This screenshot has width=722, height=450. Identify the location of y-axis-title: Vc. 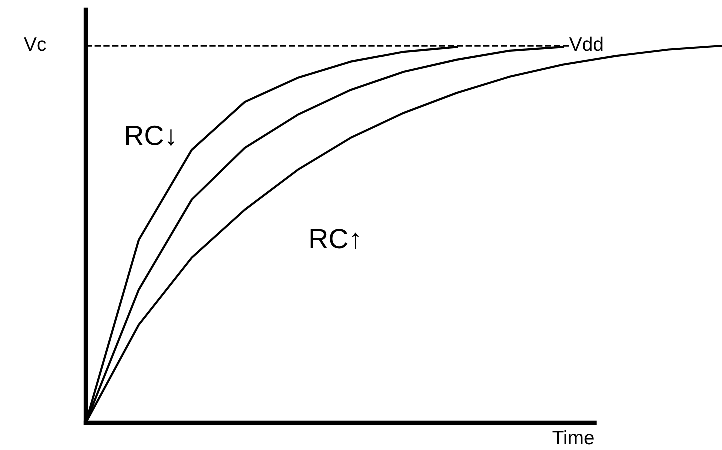
(35, 45).